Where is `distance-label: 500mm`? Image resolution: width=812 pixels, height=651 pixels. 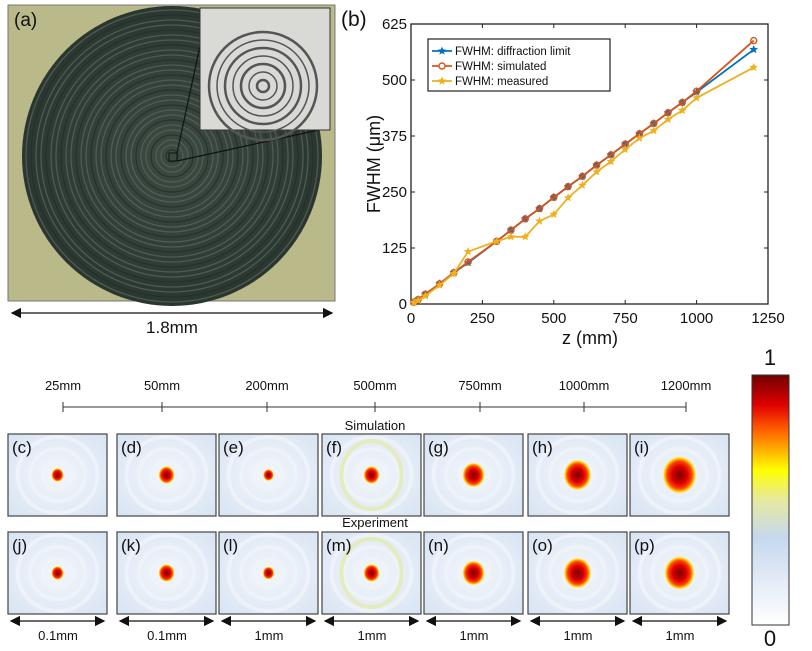 distance-label: 500mm is located at coordinates (374, 385).